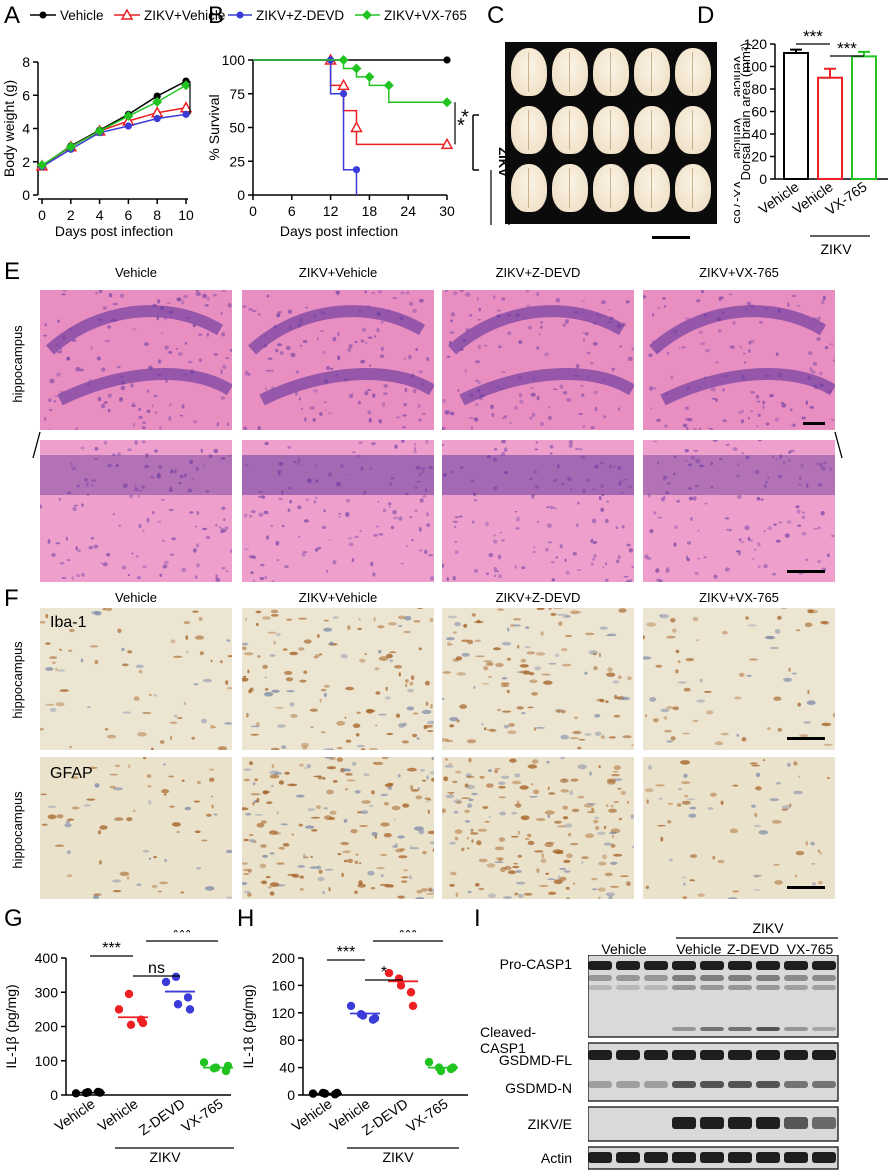  Describe the element at coordinates (810, 948) in the screenshot. I see `wb-lane-zikv-vx765: VX-765` at that location.